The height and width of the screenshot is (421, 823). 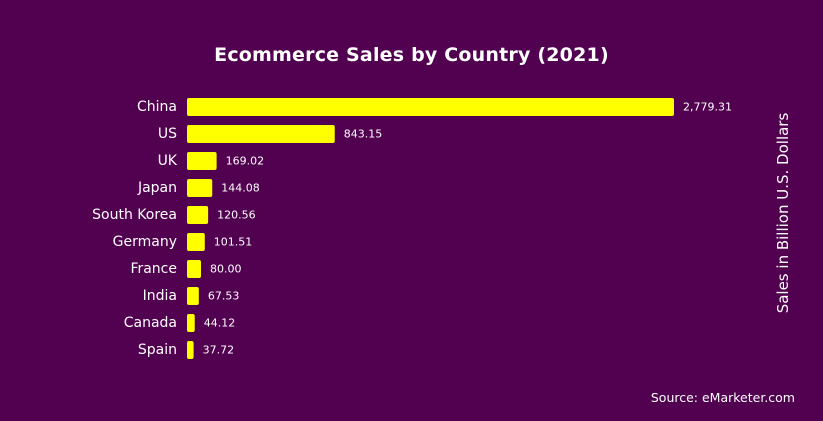 I want to click on category-label: Germany, so click(x=145, y=242).